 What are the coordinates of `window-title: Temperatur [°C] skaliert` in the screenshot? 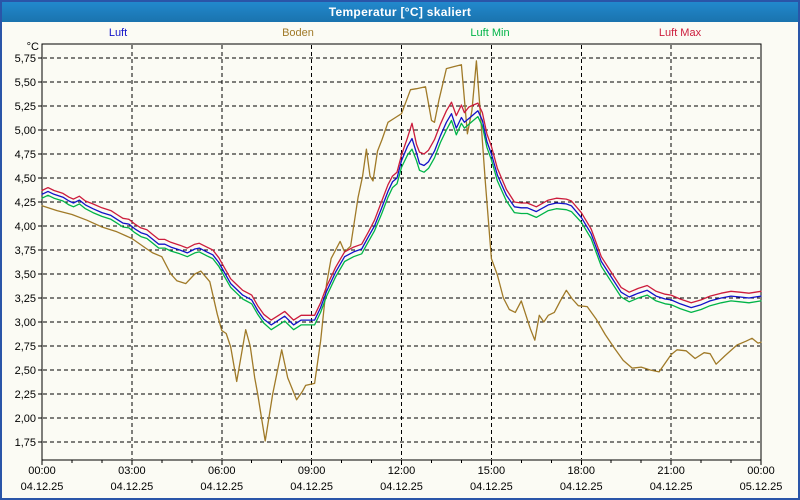 It's located at (400, 12).